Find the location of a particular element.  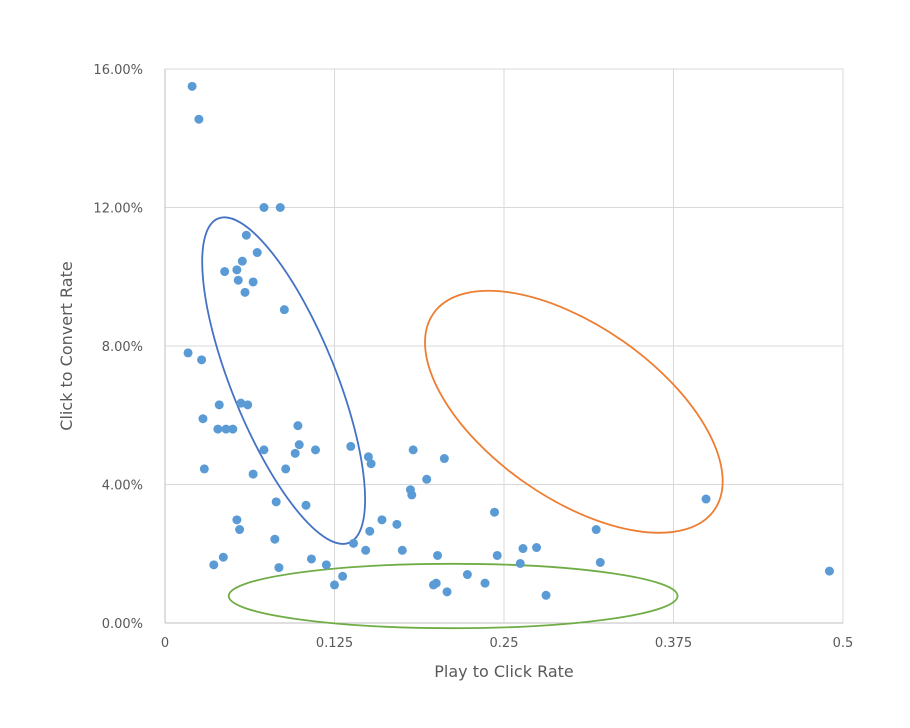

x-tick-label: 0.375 is located at coordinates (673, 643).